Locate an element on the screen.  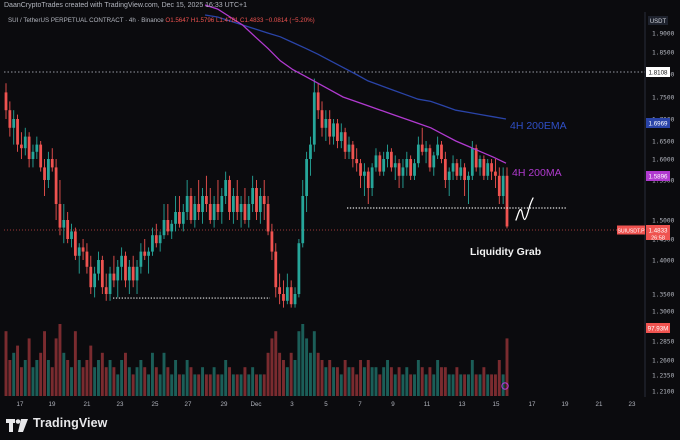
time-tick-label: 27 is located at coordinates (188, 404).